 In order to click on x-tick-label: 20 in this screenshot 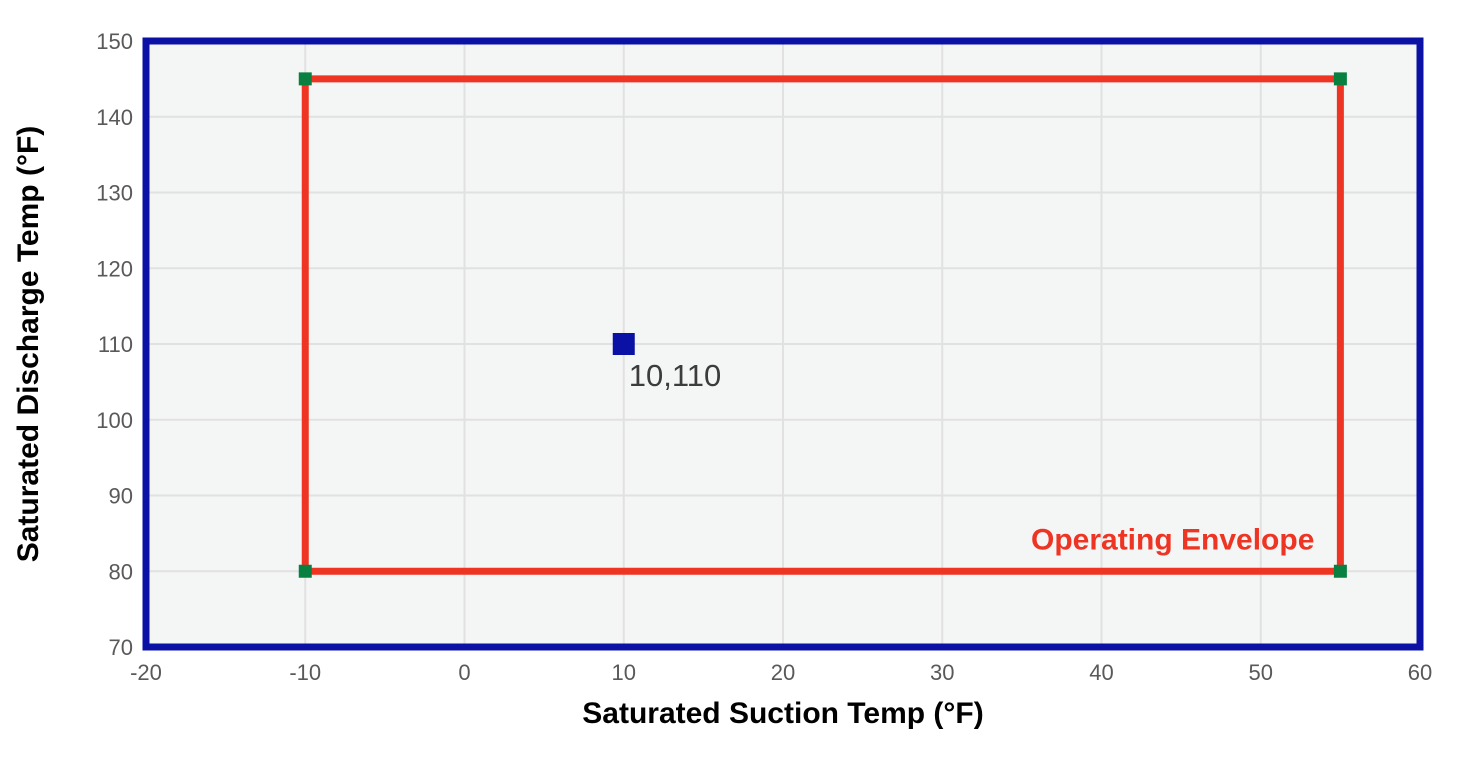, I will do `click(783, 672)`.